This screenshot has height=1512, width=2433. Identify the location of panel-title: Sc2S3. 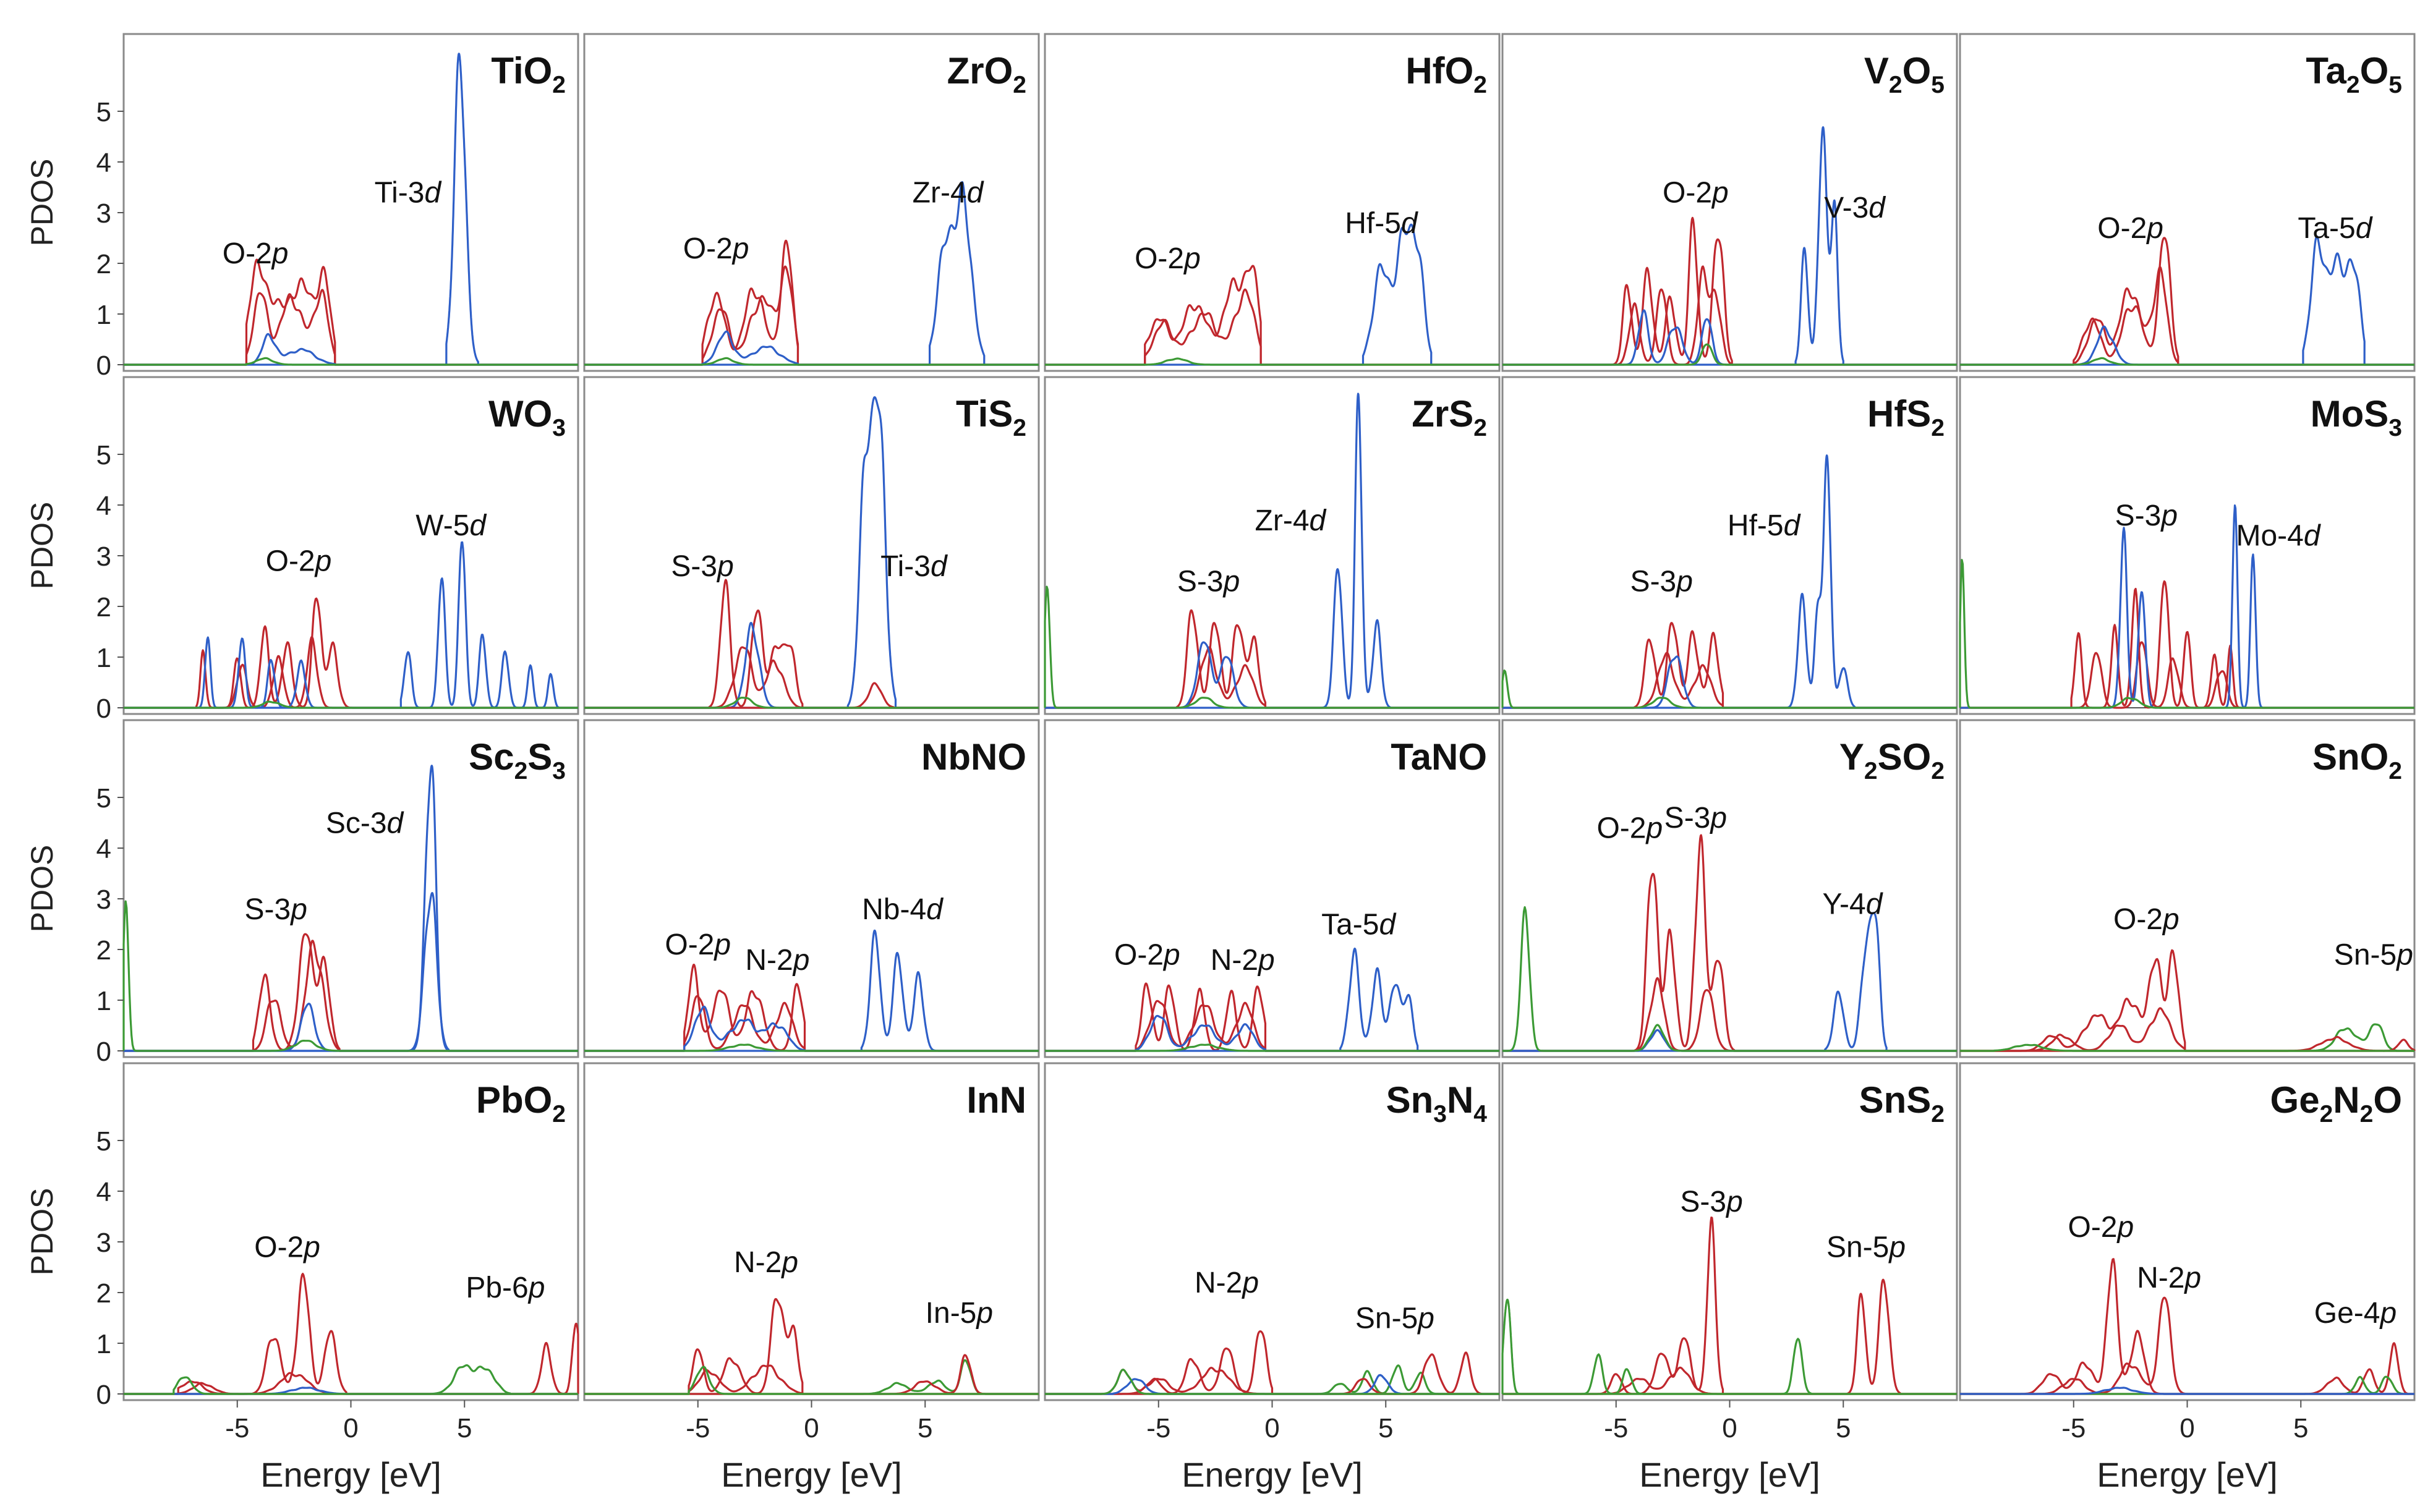
(517, 760).